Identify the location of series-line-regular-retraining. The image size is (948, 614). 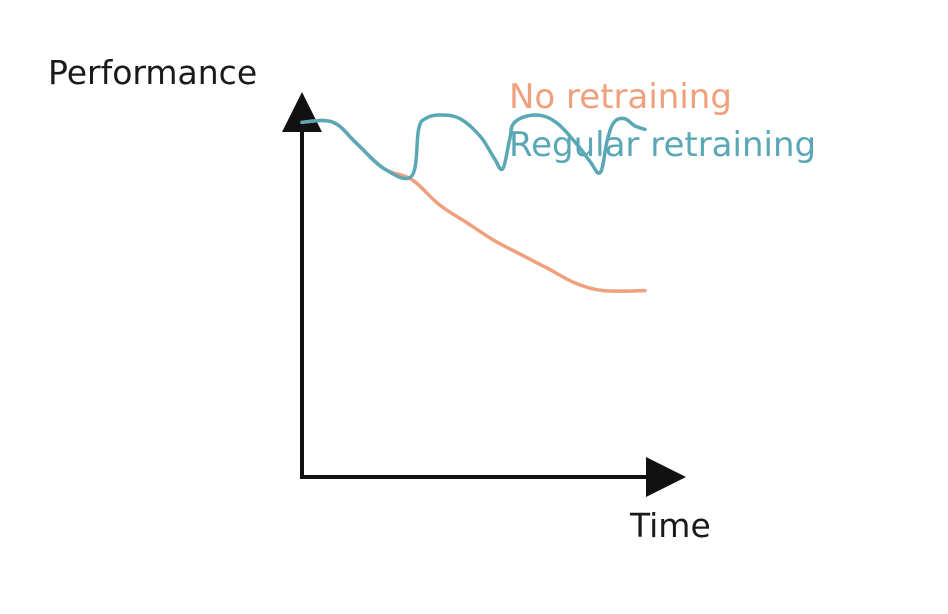
(473, 147).